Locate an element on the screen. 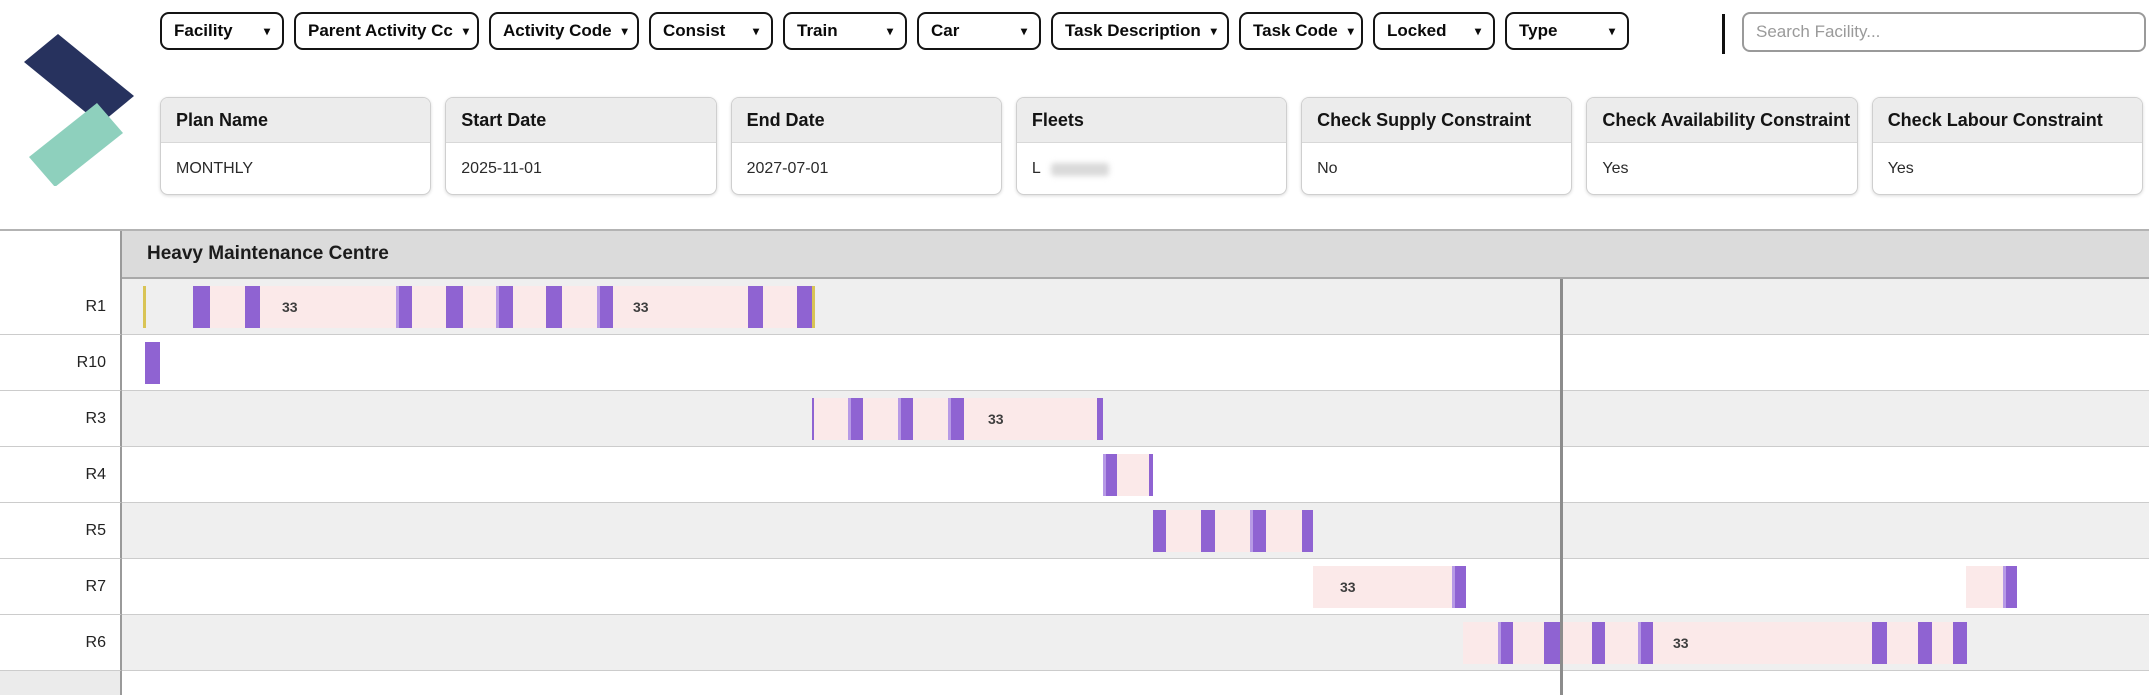  card-title: Check Labour Constraint is located at coordinates (2007, 120).